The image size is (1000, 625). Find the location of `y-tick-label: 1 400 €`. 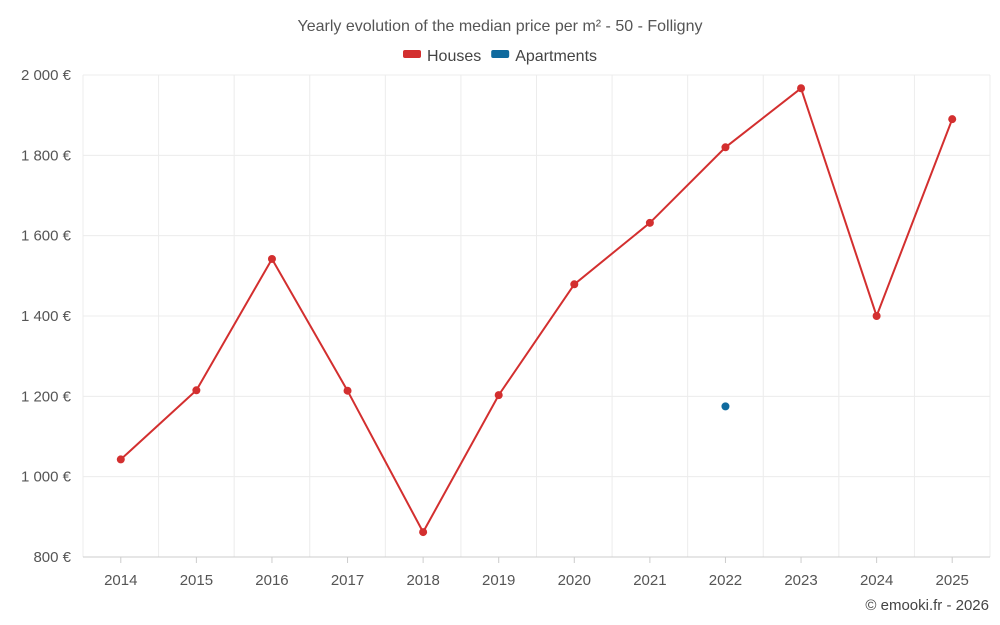

y-tick-label: 1 400 € is located at coordinates (46, 316).